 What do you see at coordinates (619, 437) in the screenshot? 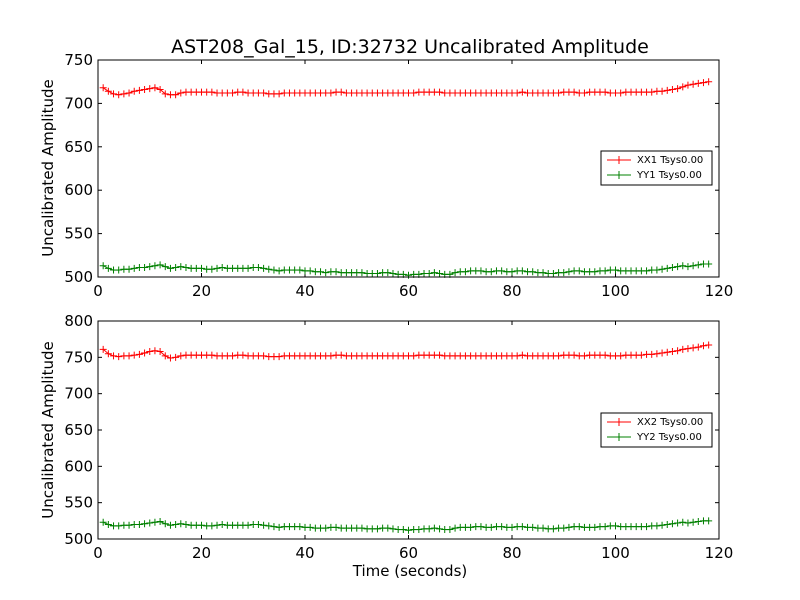
I see `legend-marker-yy2` at bounding box center [619, 437].